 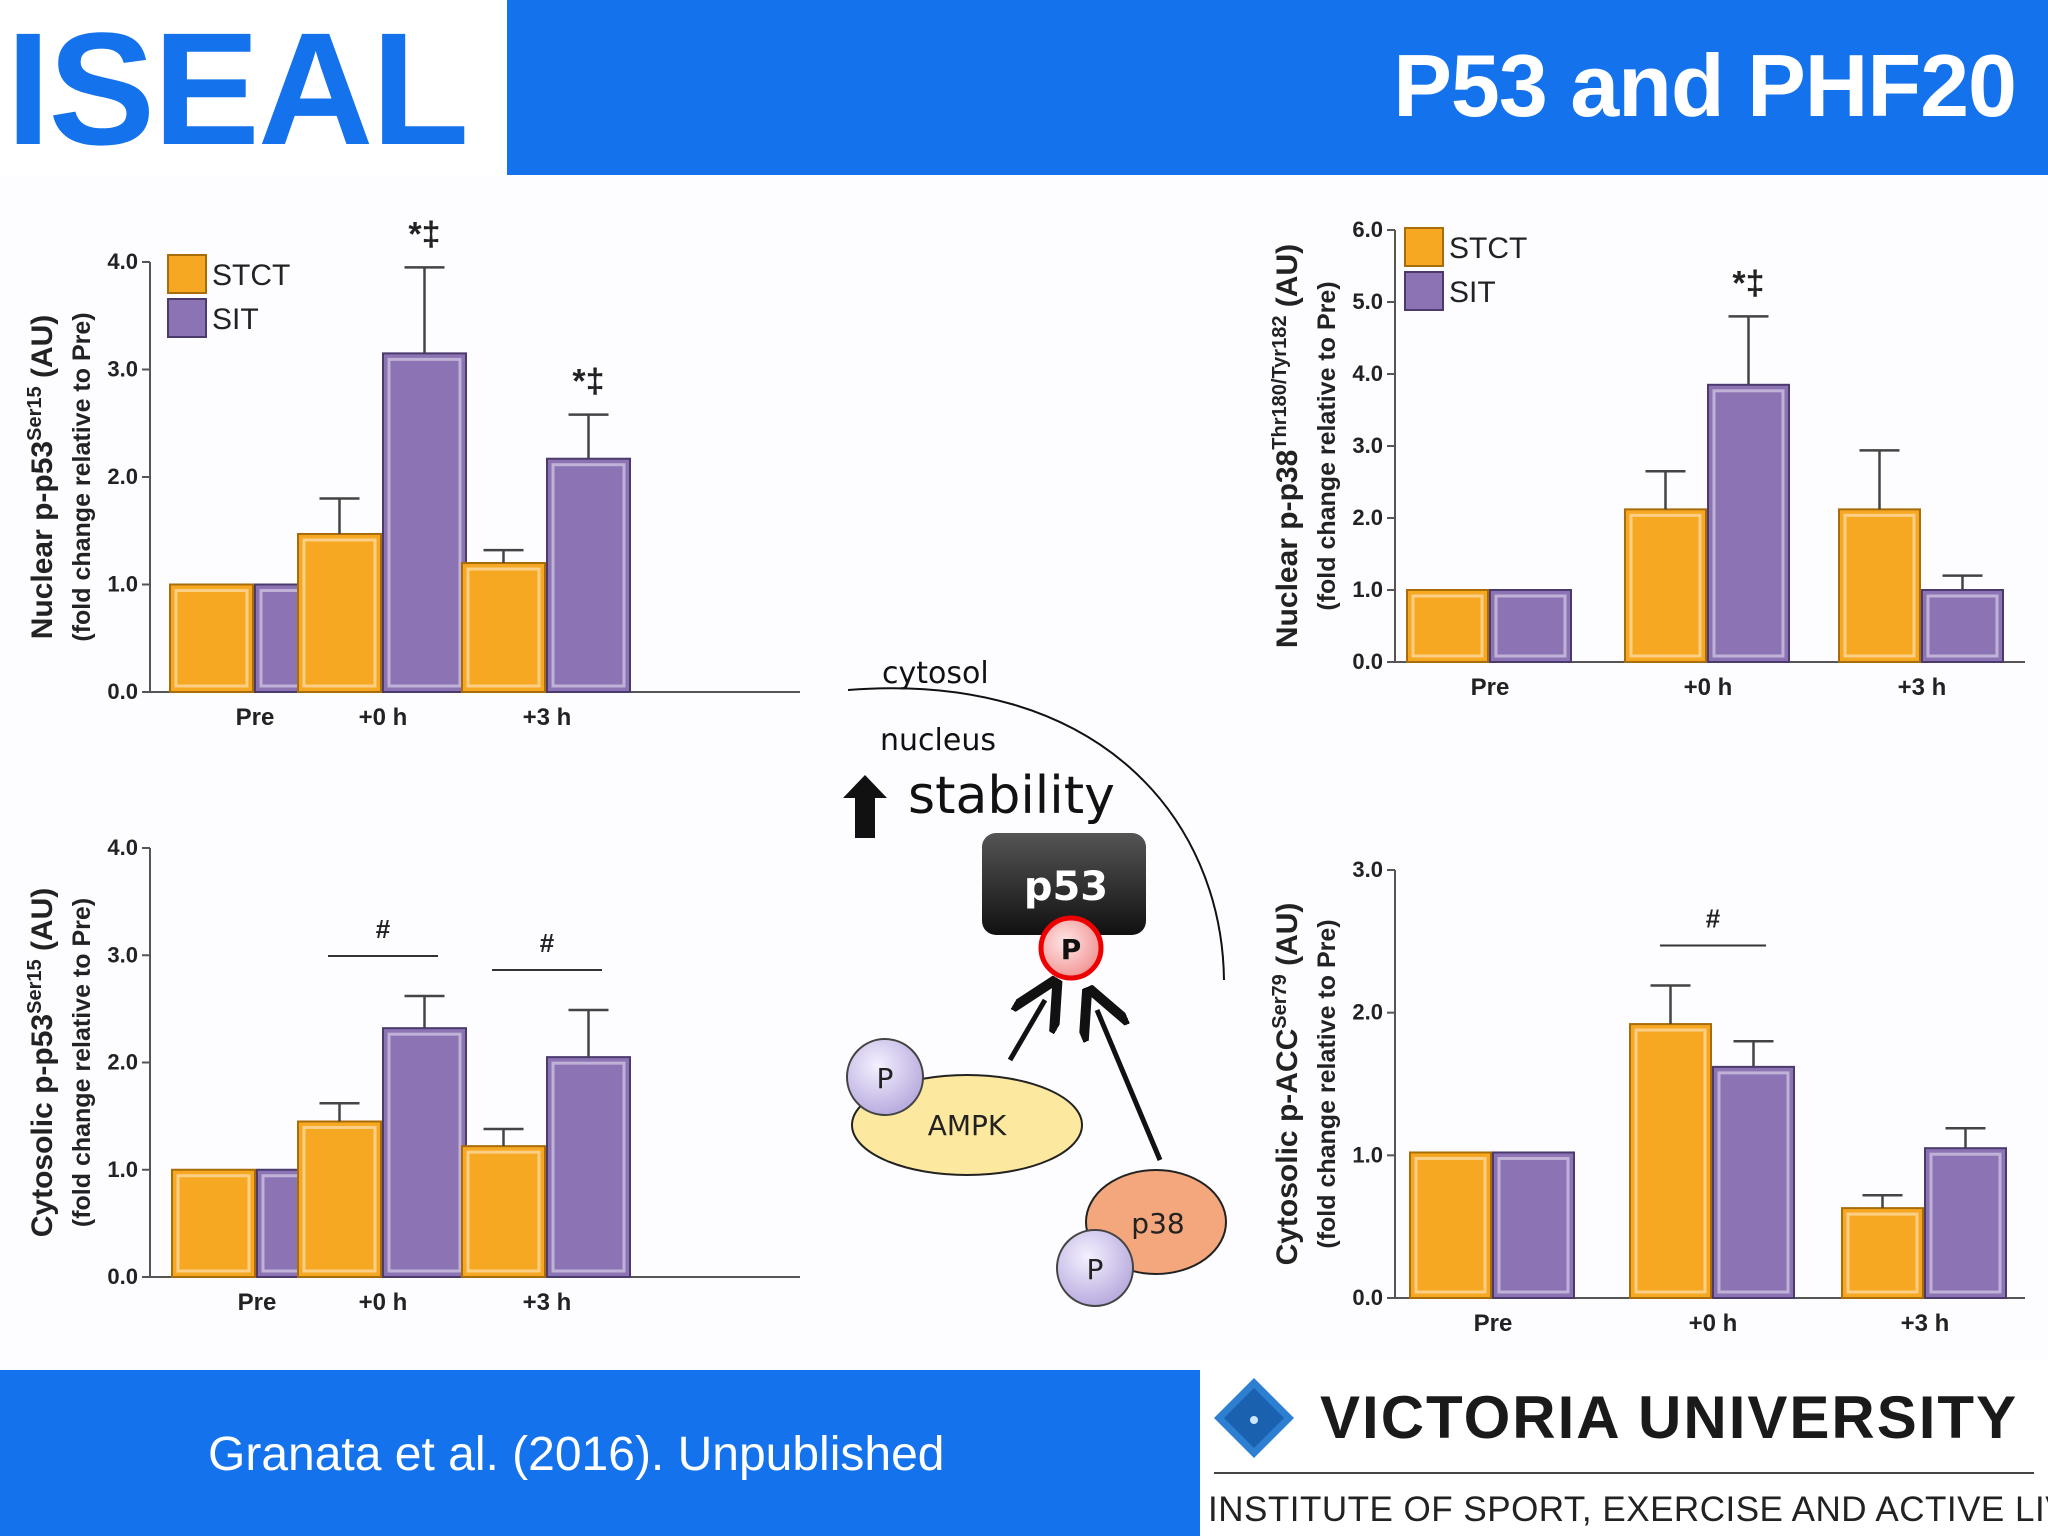 I want to click on header-logo-area: ISEAL, so click(x=252, y=87).